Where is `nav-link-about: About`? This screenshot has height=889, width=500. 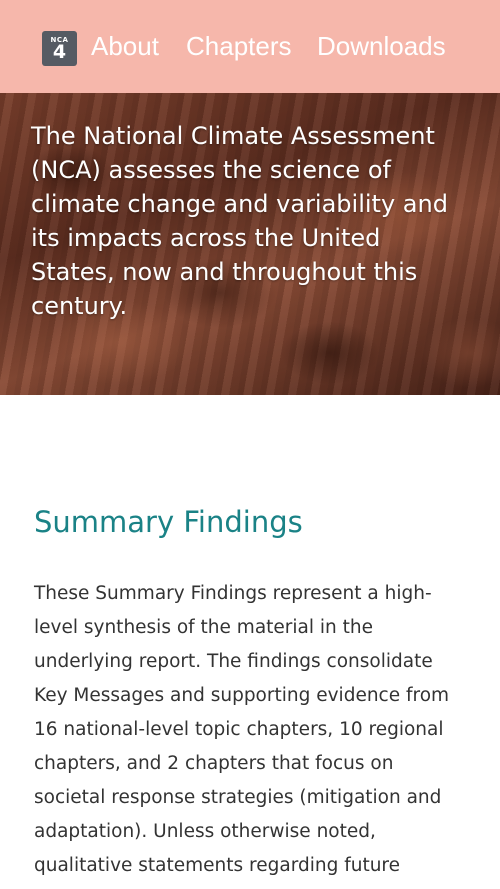 nav-link-about: About is located at coordinates (125, 46).